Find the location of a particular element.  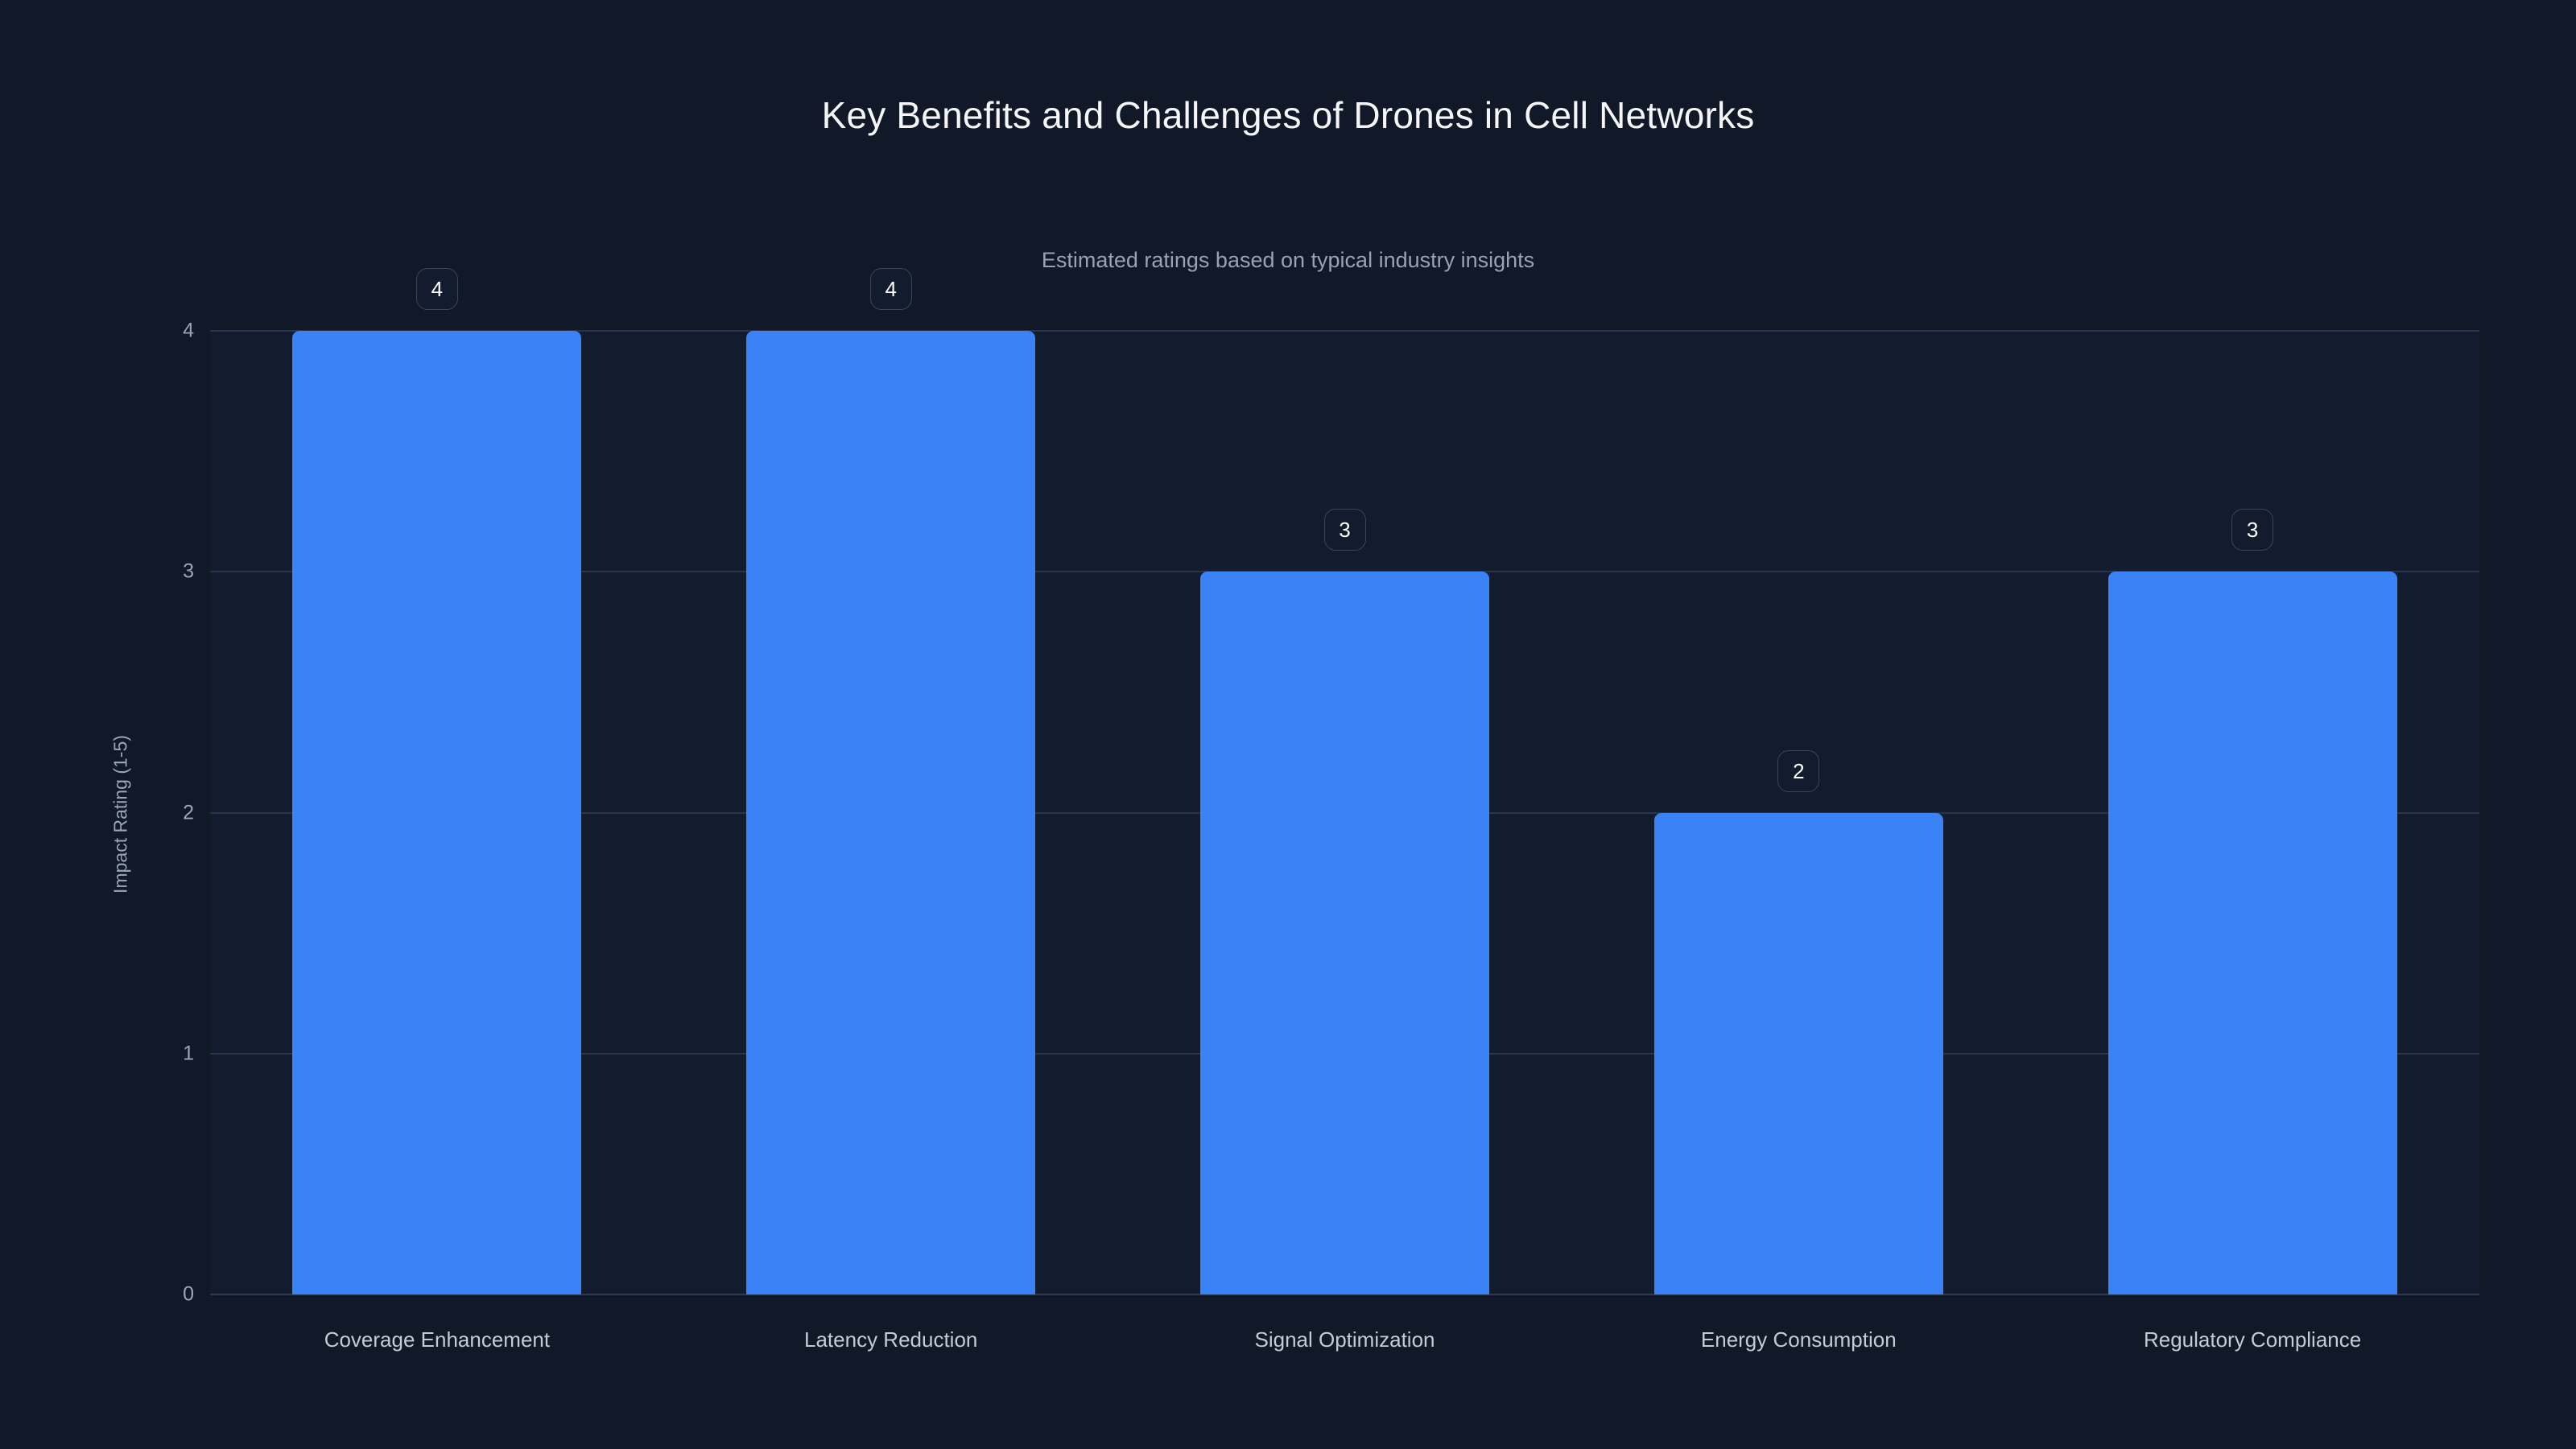

x-tick-label: Coverage Enhancement is located at coordinates (437, 1339).